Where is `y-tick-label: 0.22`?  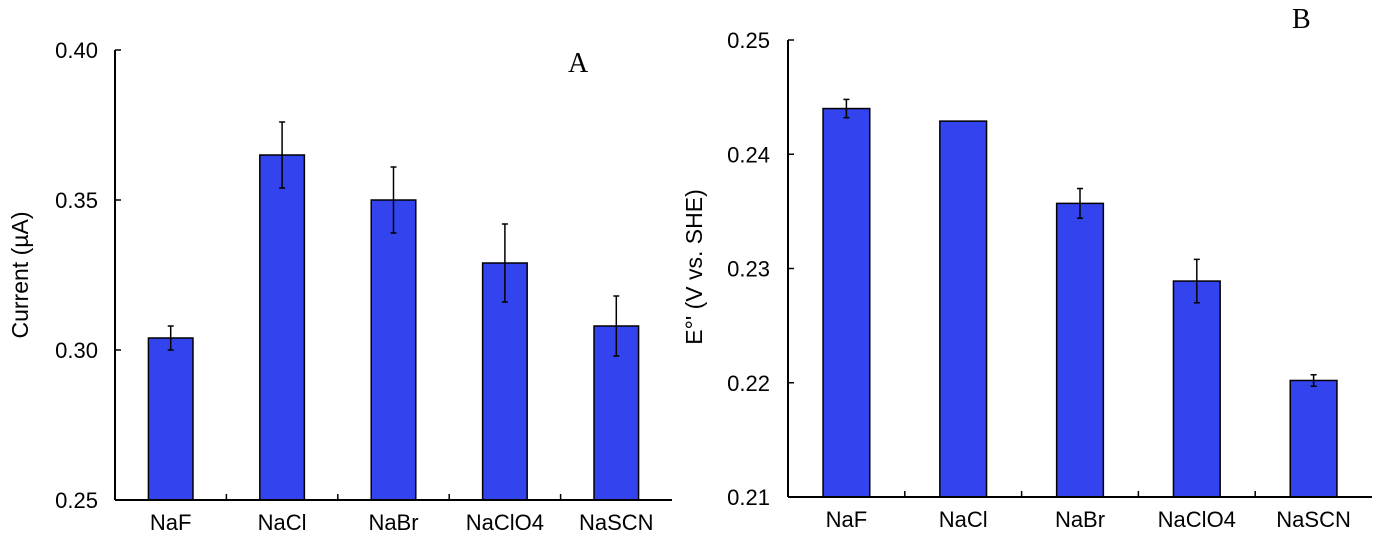 y-tick-label: 0.22 is located at coordinates (748, 383).